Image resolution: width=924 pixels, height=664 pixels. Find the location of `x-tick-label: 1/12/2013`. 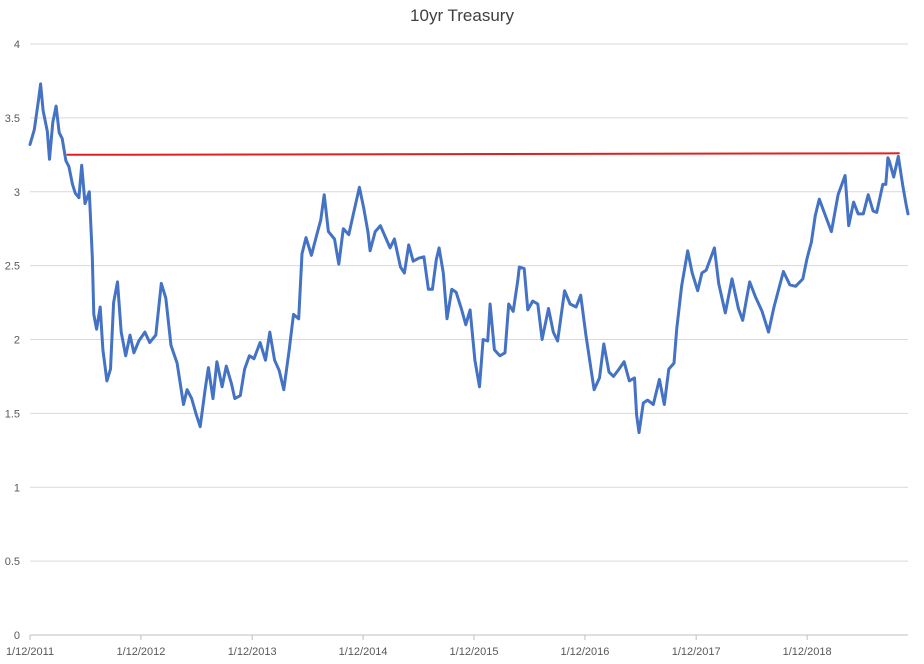

x-tick-label: 1/12/2013 is located at coordinates (252, 652).